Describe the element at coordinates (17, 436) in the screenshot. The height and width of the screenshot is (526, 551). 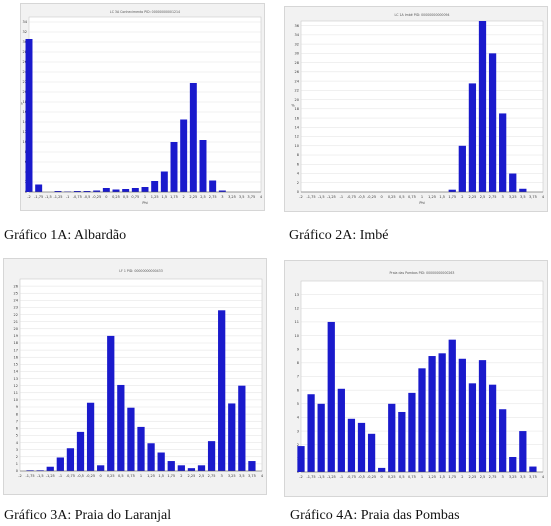
I see `y-tick-label: 5` at that location.